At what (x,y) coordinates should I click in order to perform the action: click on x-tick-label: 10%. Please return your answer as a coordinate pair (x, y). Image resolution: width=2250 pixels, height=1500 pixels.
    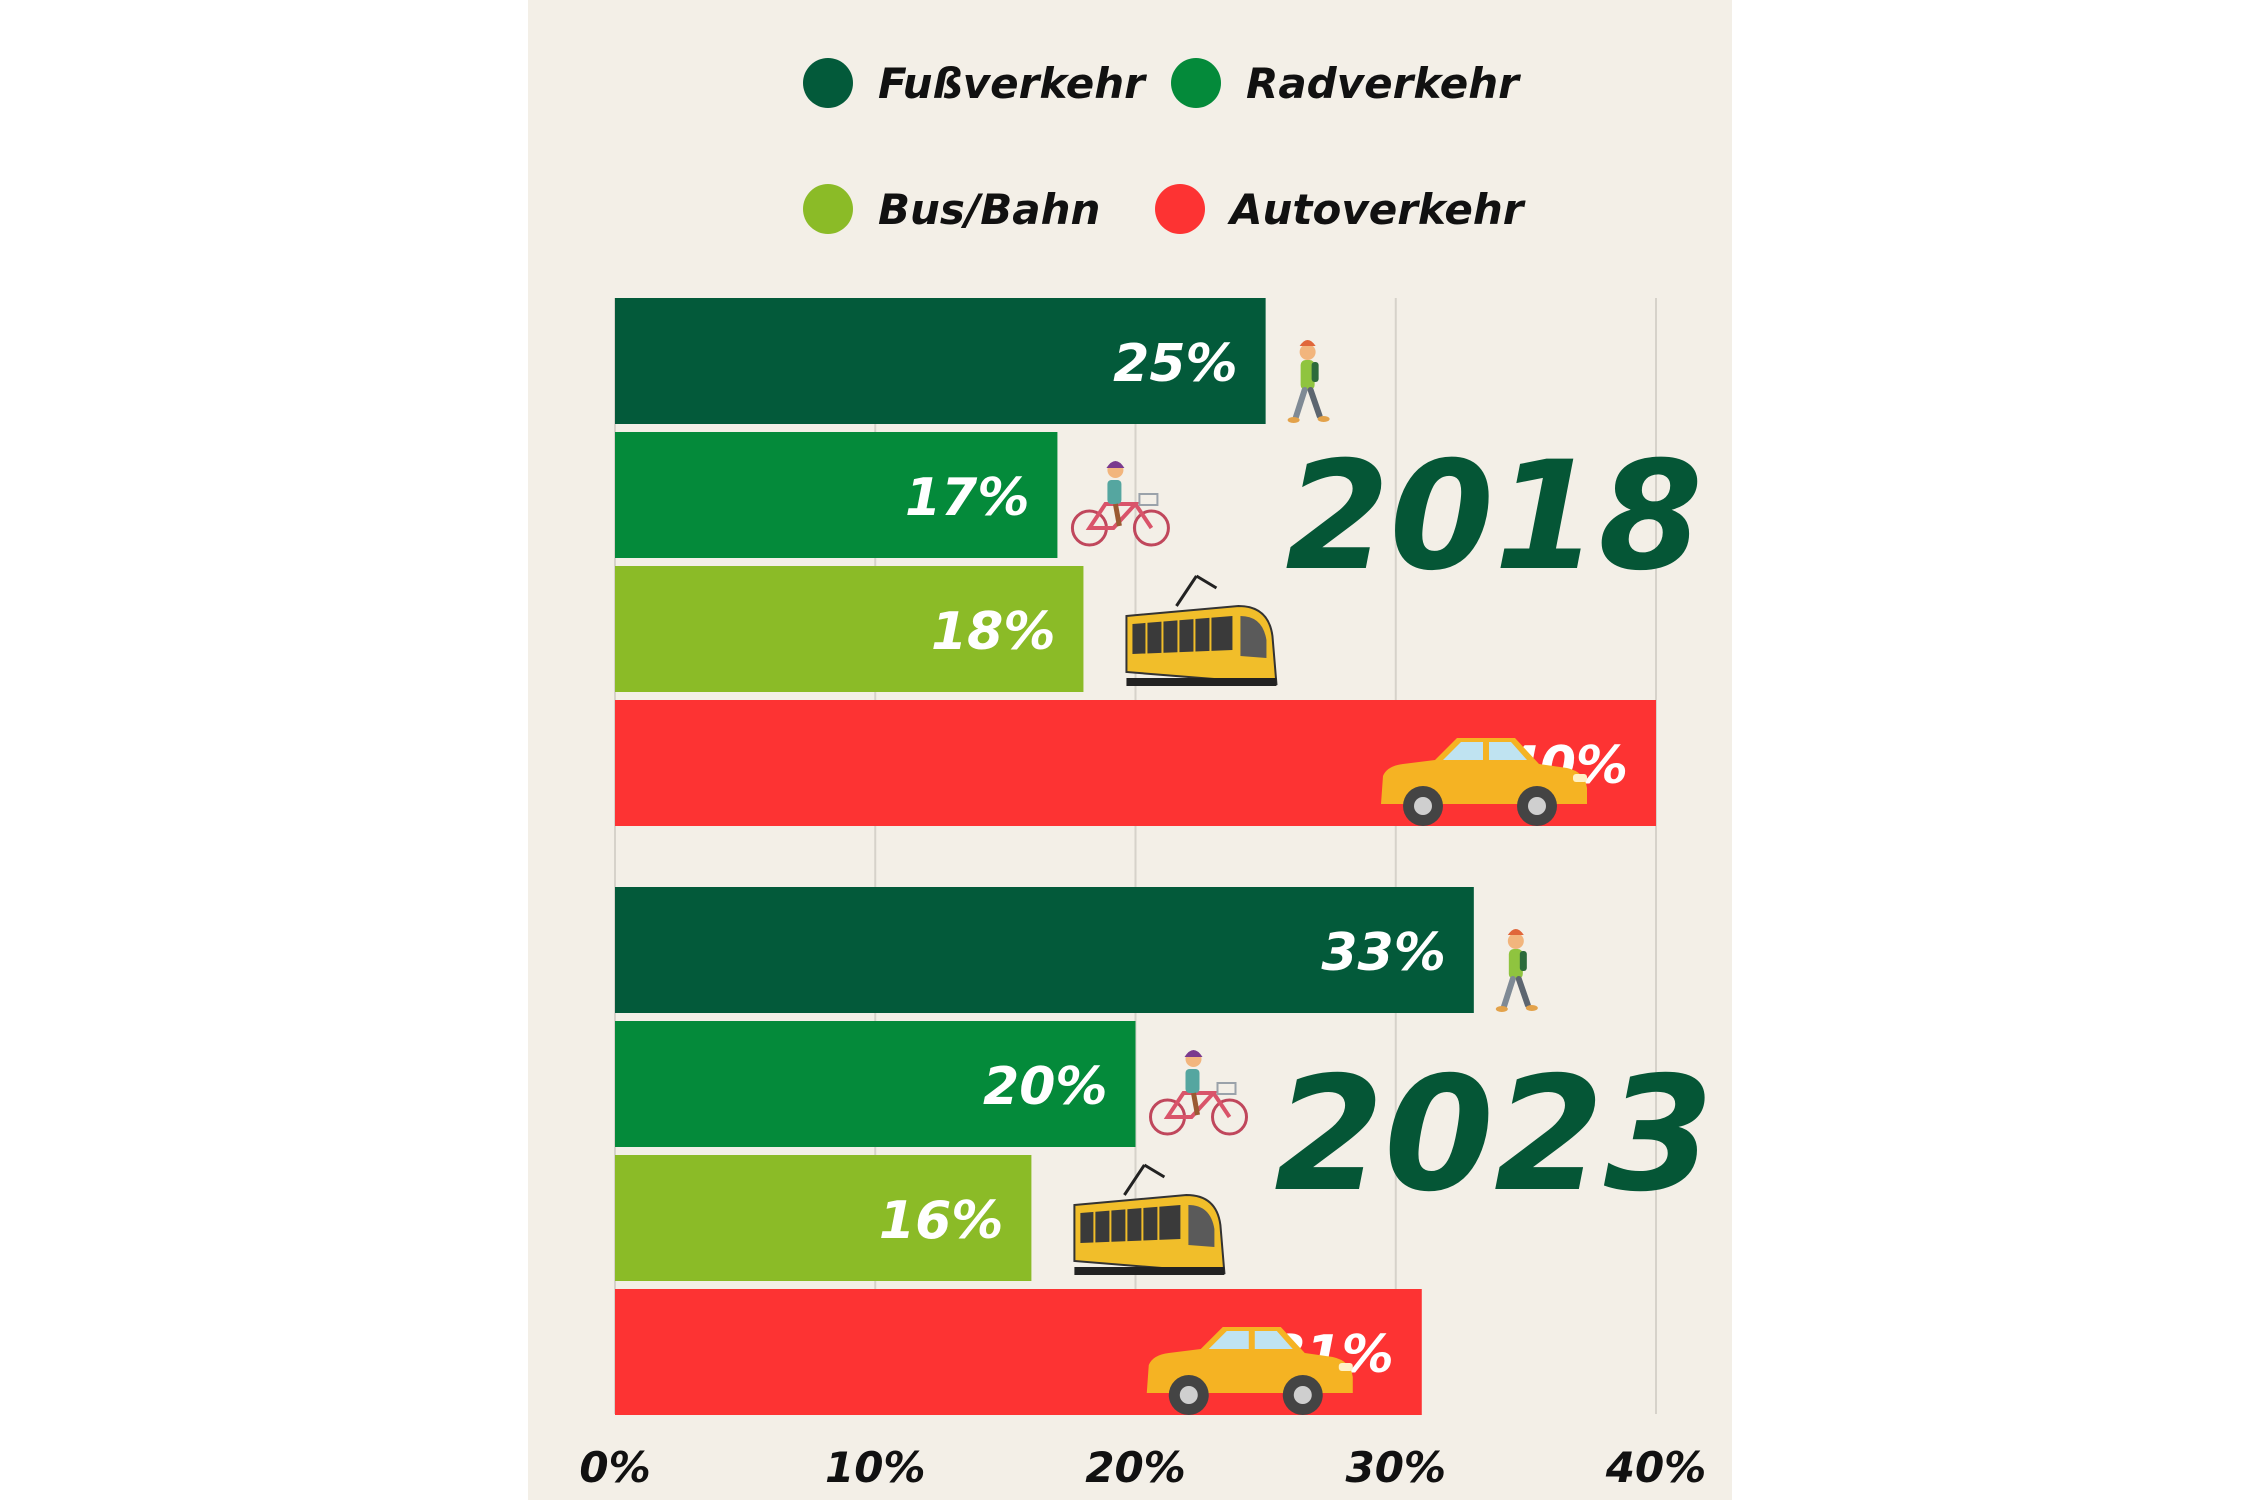
    Looking at the image, I should click on (875, 1467).